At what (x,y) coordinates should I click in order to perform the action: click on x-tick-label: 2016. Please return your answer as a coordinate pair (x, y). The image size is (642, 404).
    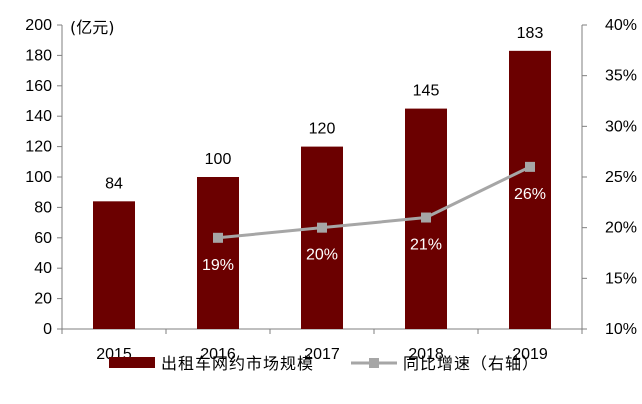
    Looking at the image, I should click on (218, 354).